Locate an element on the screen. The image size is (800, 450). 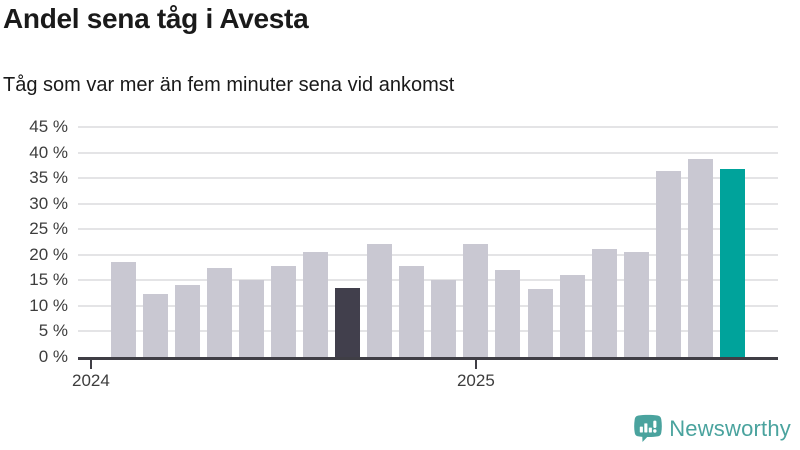
brand-name: Newsworthy is located at coordinates (730, 428).